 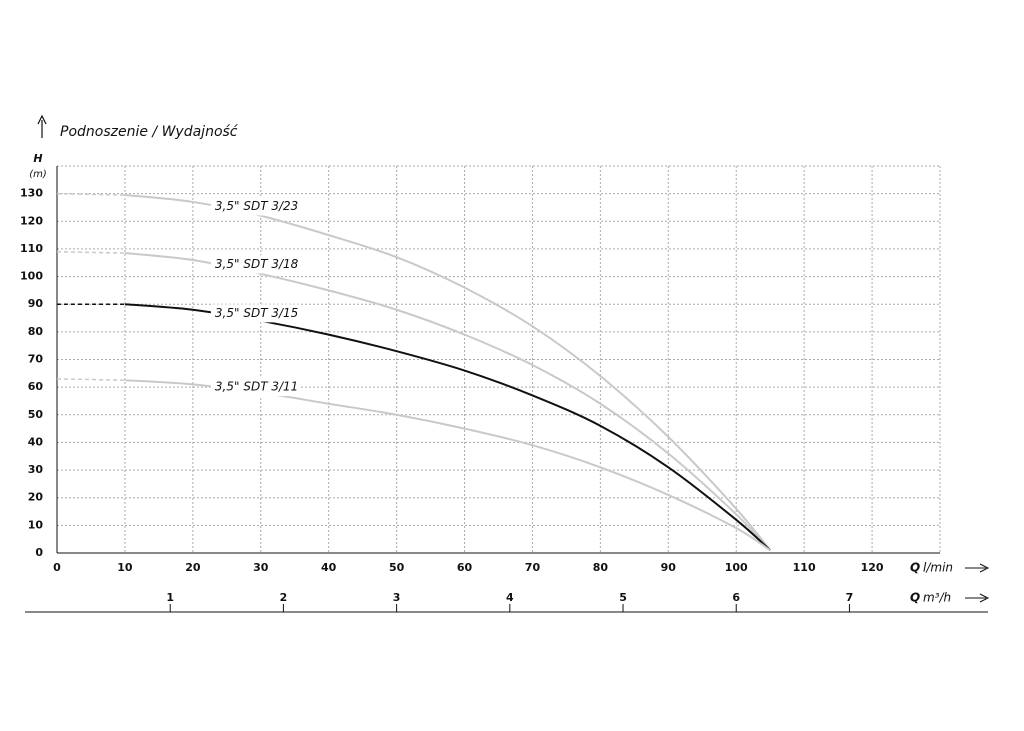 I want to click on x-tick-label: 20, so click(x=193, y=567).